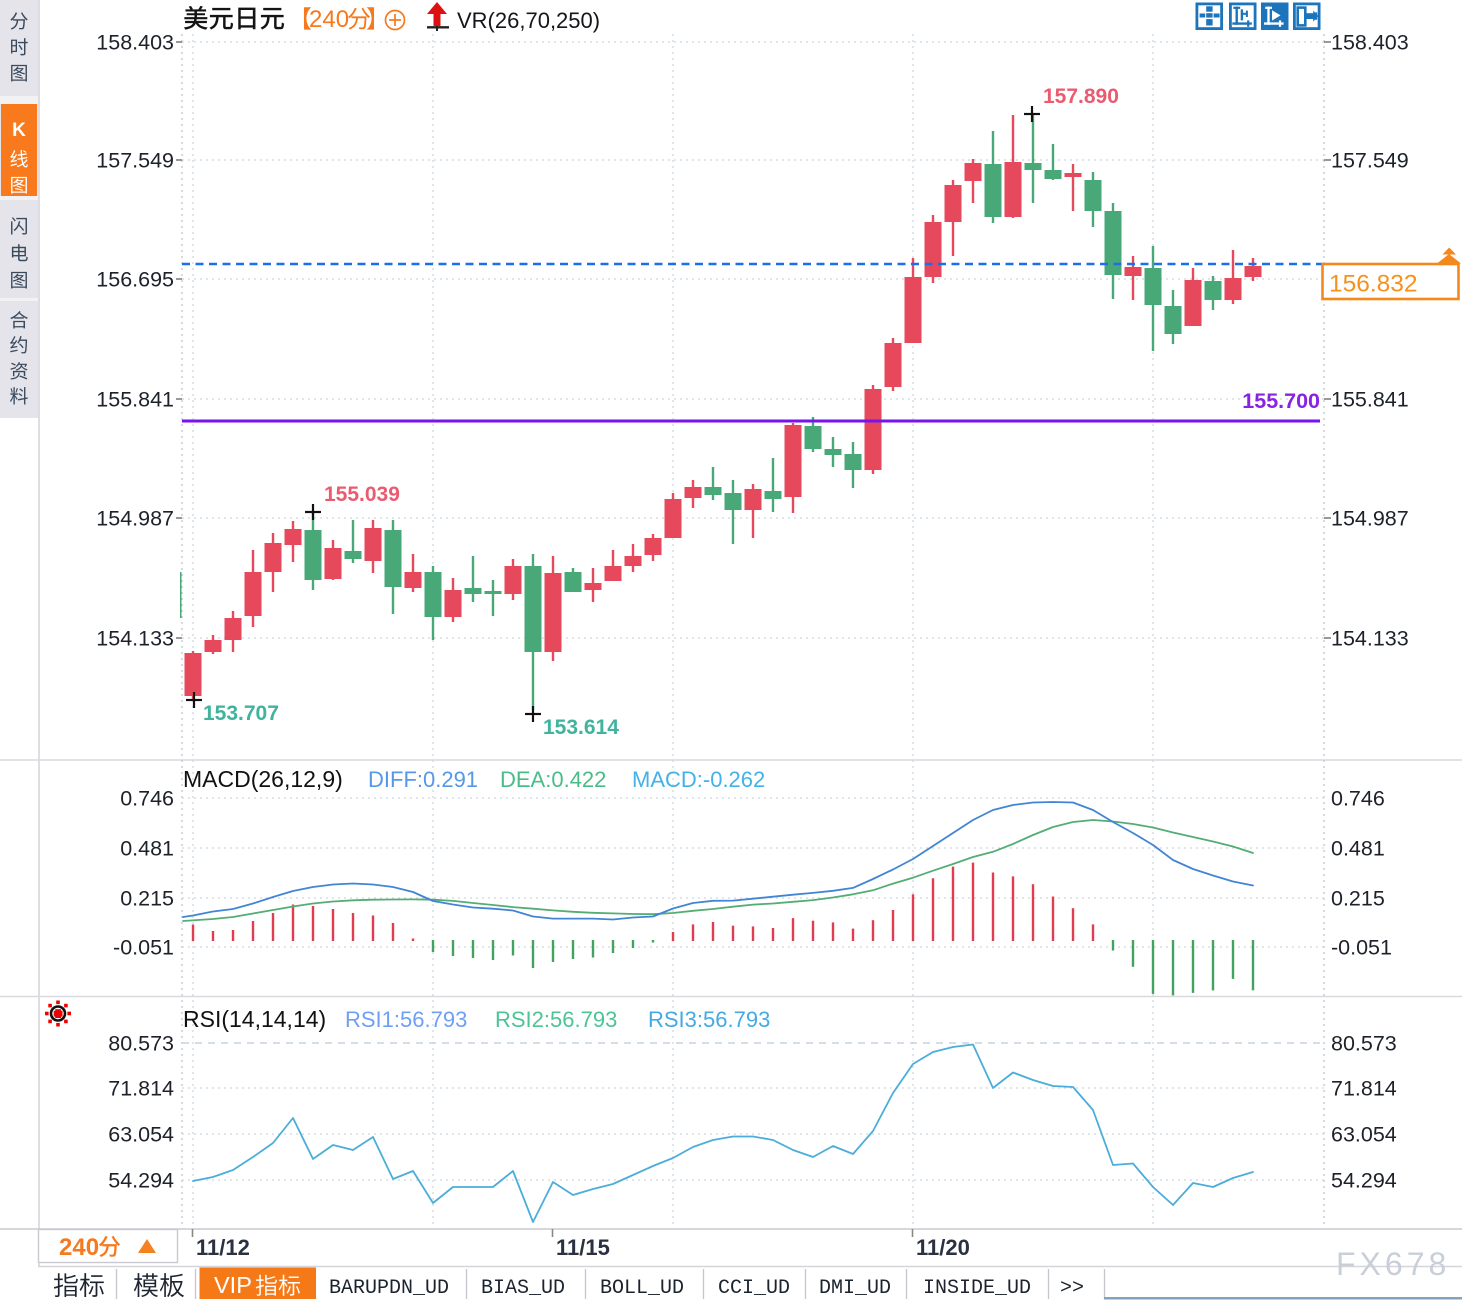  Describe the element at coordinates (1373, 284) in the screenshot. I see `svg-text: 156.832` at that location.